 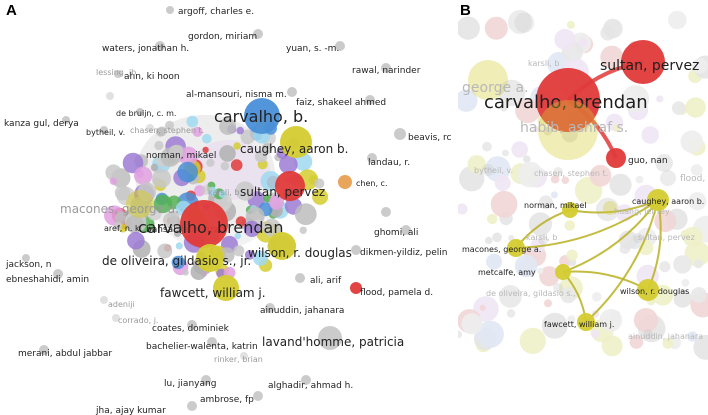 What do you see at coordinates (391, 290) in the screenshot?
I see `node-flood-pamela-d: flood, pamela d.` at bounding box center [391, 290].